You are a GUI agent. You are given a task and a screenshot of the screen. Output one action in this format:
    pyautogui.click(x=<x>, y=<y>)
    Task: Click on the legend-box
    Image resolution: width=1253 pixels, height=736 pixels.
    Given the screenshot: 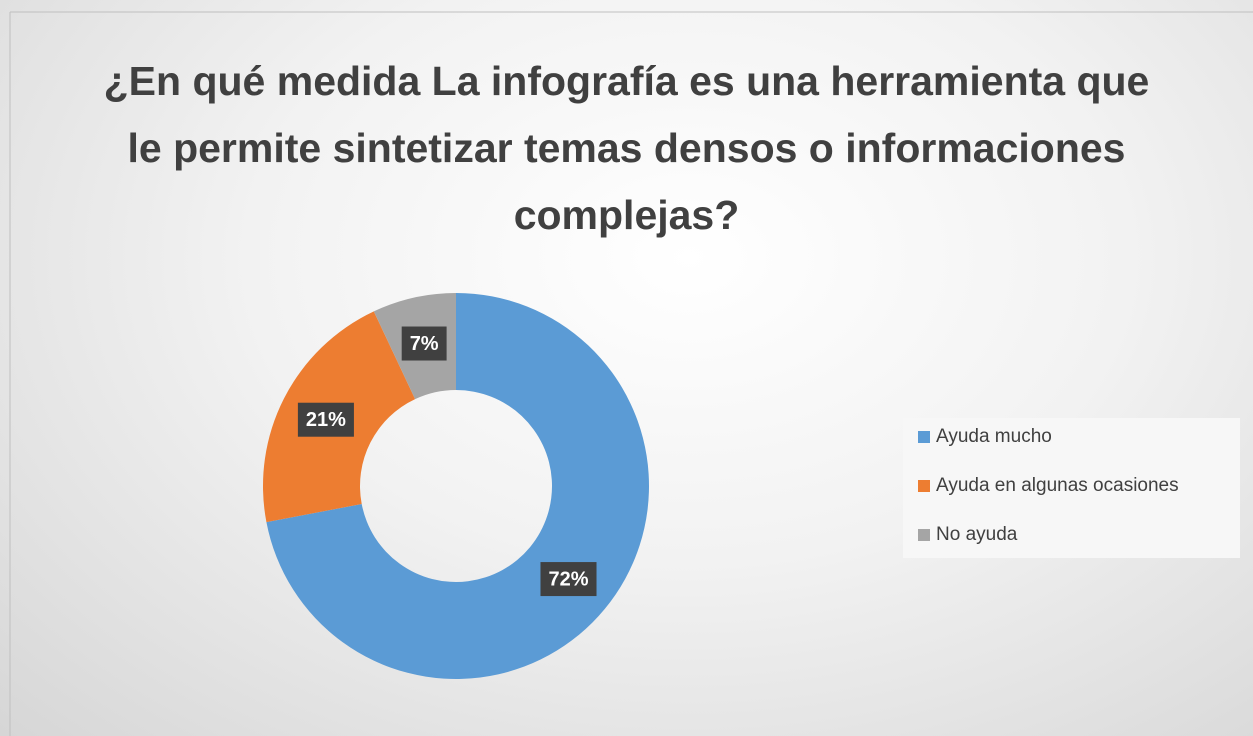 What is the action you would take?
    pyautogui.click(x=1071, y=488)
    